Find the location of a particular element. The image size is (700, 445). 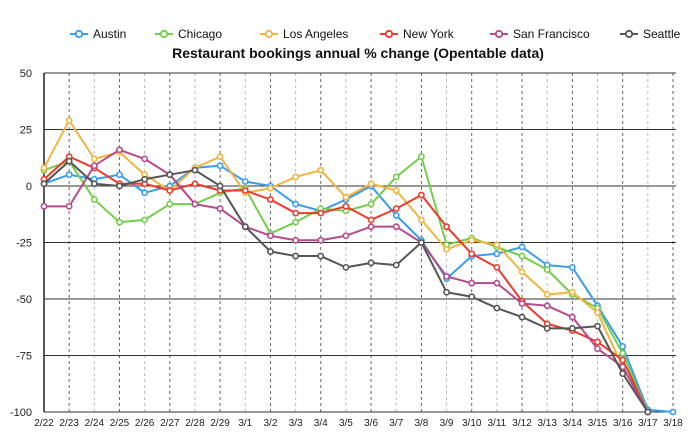

x-tick-label: 2/27 is located at coordinates (170, 423).